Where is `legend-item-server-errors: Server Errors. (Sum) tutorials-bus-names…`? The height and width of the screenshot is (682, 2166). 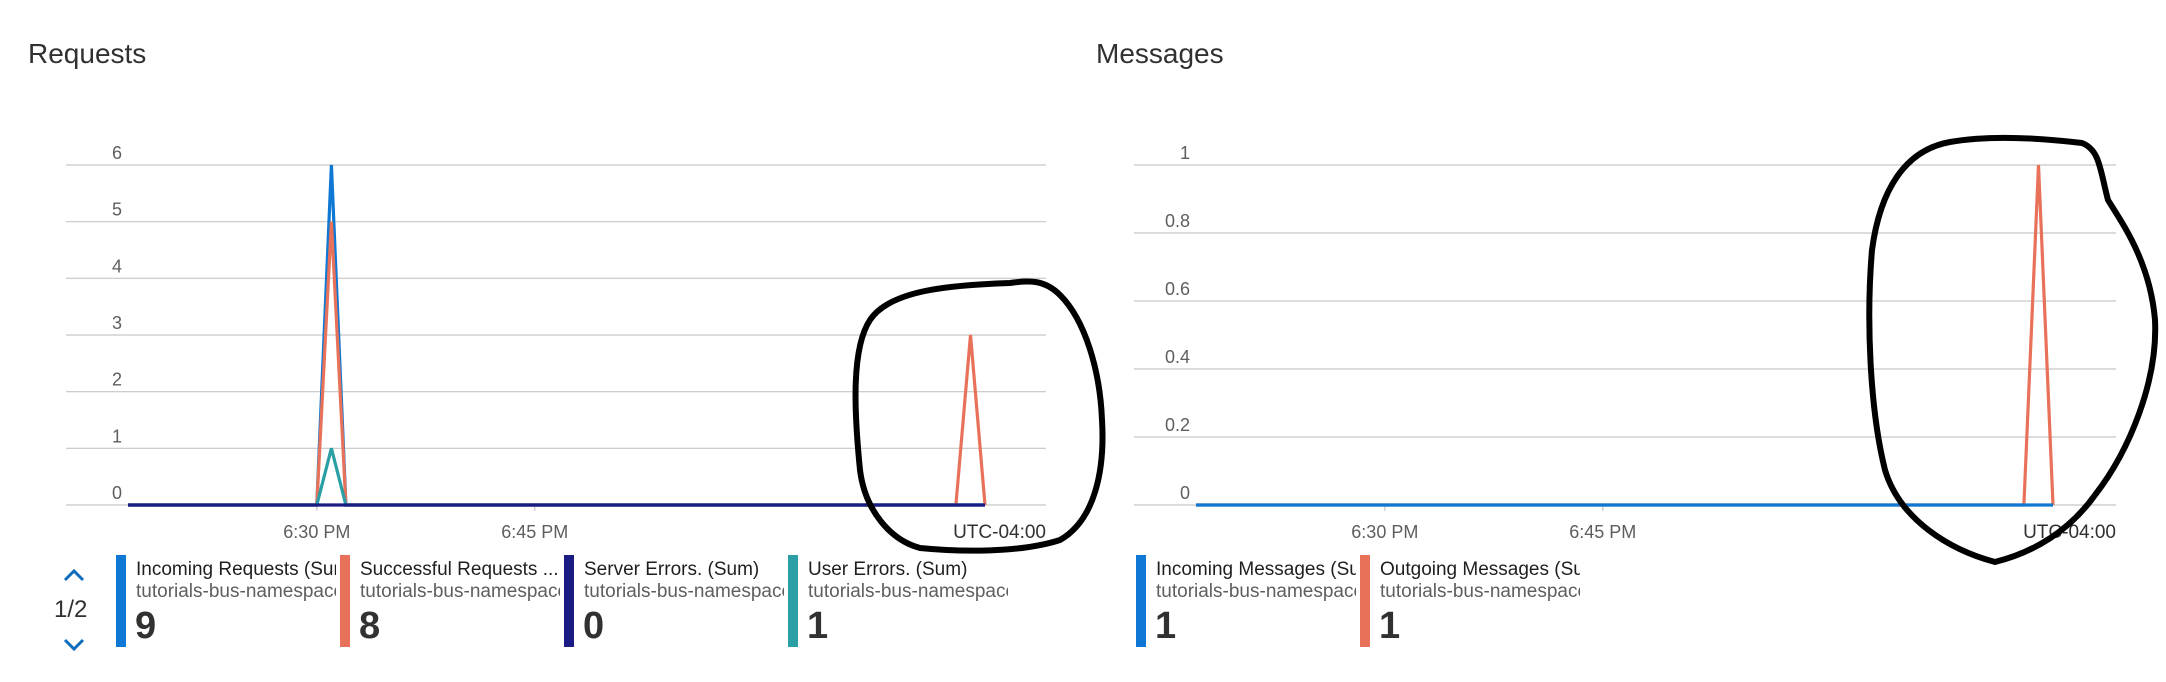 legend-item-server-errors: Server Errors. (Sum) tutorials-bus-names… is located at coordinates (674, 601).